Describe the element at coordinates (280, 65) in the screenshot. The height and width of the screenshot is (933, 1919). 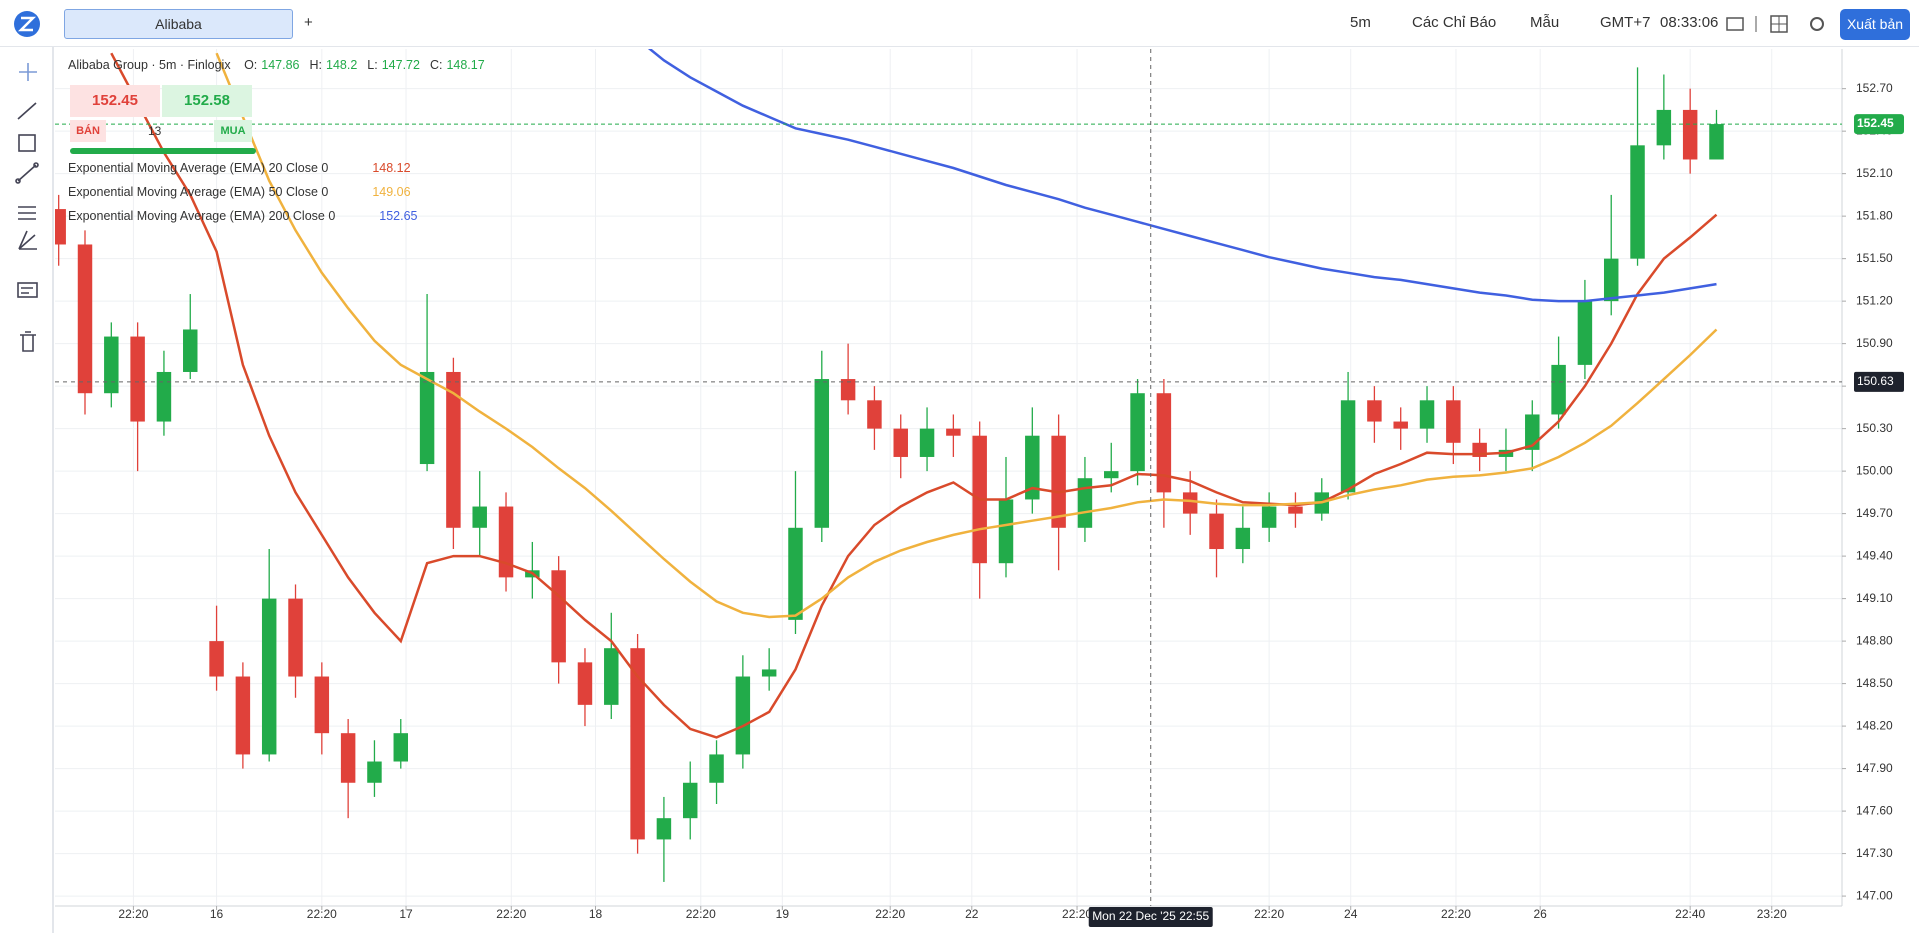
I see `ohlc-value: 147.86` at that location.